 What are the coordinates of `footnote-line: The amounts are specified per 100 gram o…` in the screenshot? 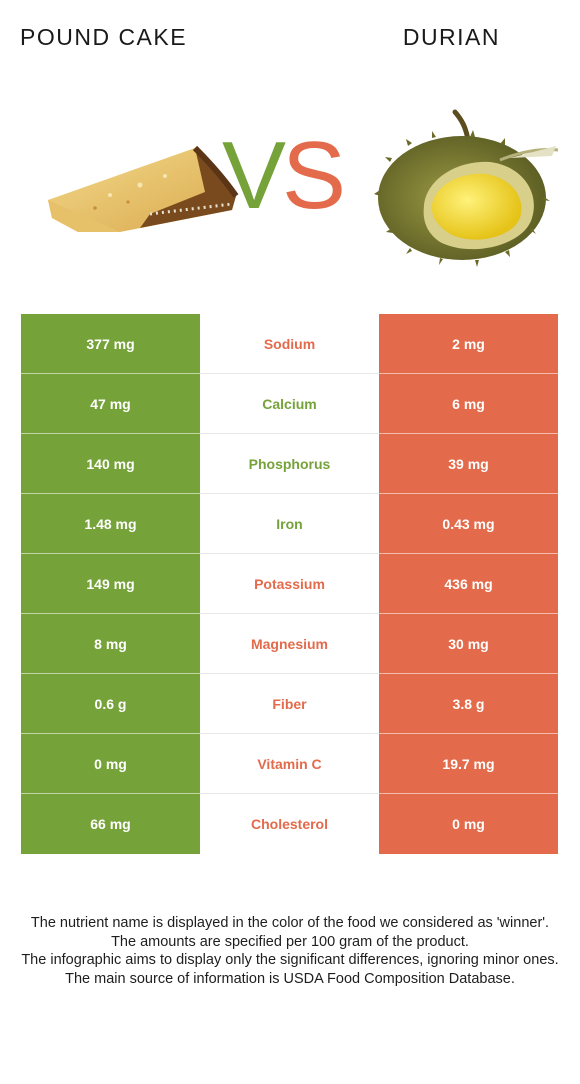 It's located at (290, 941).